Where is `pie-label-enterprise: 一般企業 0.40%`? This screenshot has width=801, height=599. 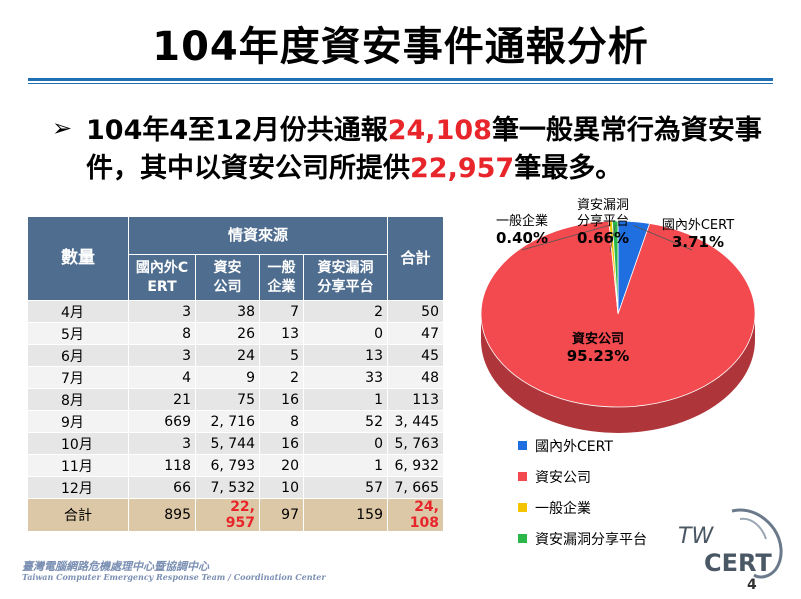
pie-label-enterprise: 一般企業 0.40% is located at coordinates (522, 230).